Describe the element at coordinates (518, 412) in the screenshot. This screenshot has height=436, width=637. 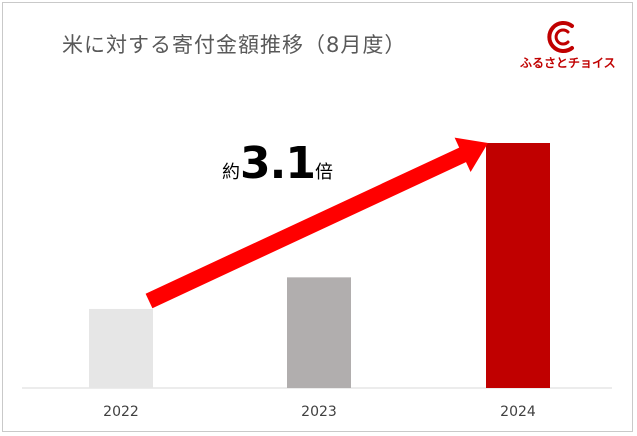
I see `x-tick-label: 2024` at that location.